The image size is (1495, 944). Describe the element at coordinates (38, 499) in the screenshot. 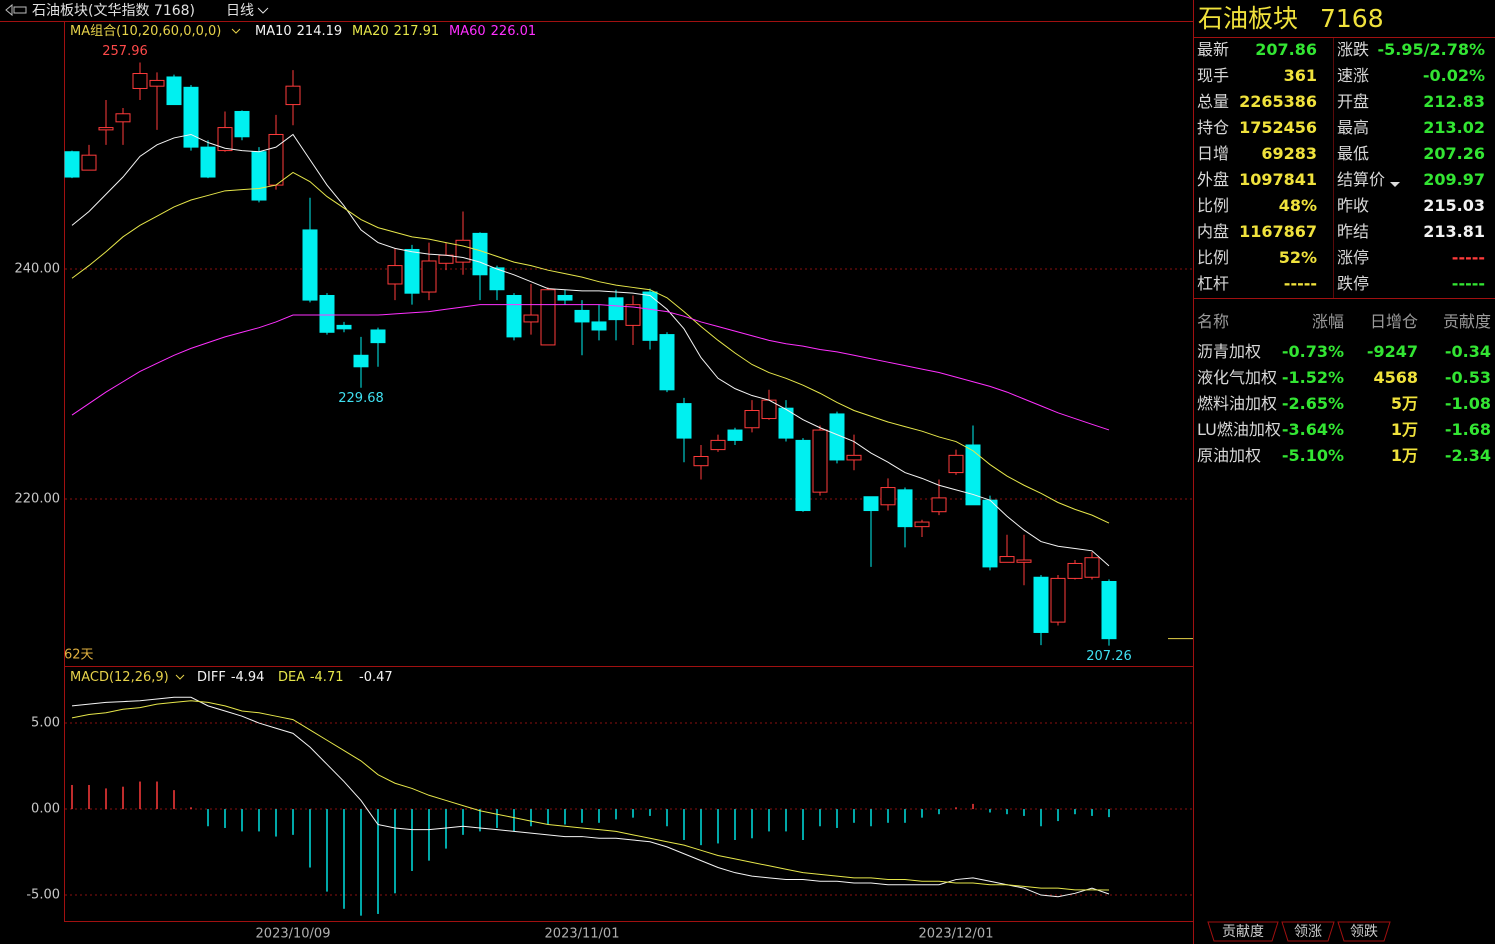

I see `y-tick-label: 220.00` at that location.